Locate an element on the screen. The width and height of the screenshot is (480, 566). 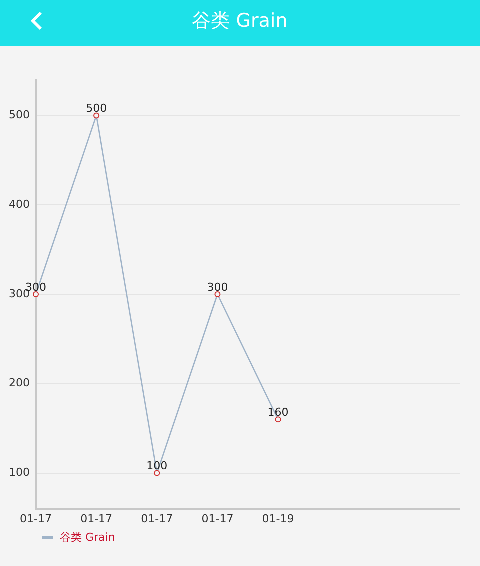
y-tick-label: 500 is located at coordinates (19, 115).